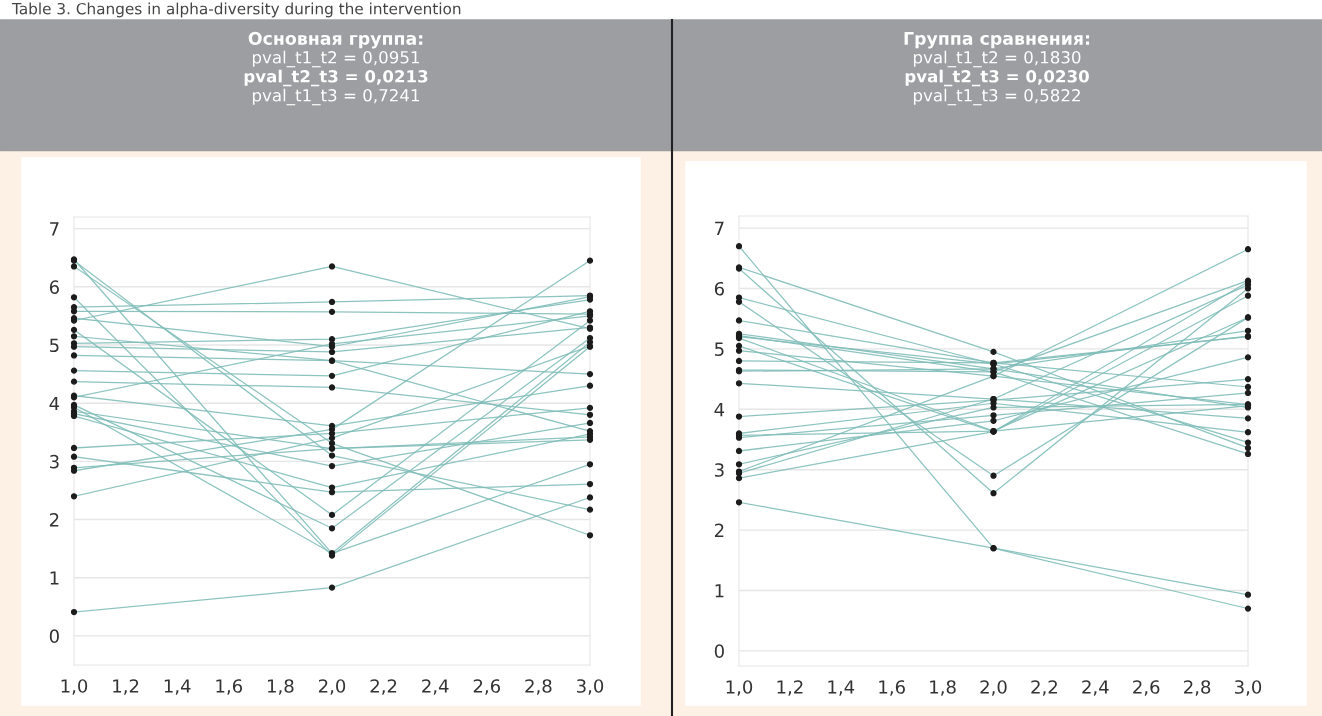  I want to click on text: pval_t1_t3 = 0,7241, so click(336, 97).